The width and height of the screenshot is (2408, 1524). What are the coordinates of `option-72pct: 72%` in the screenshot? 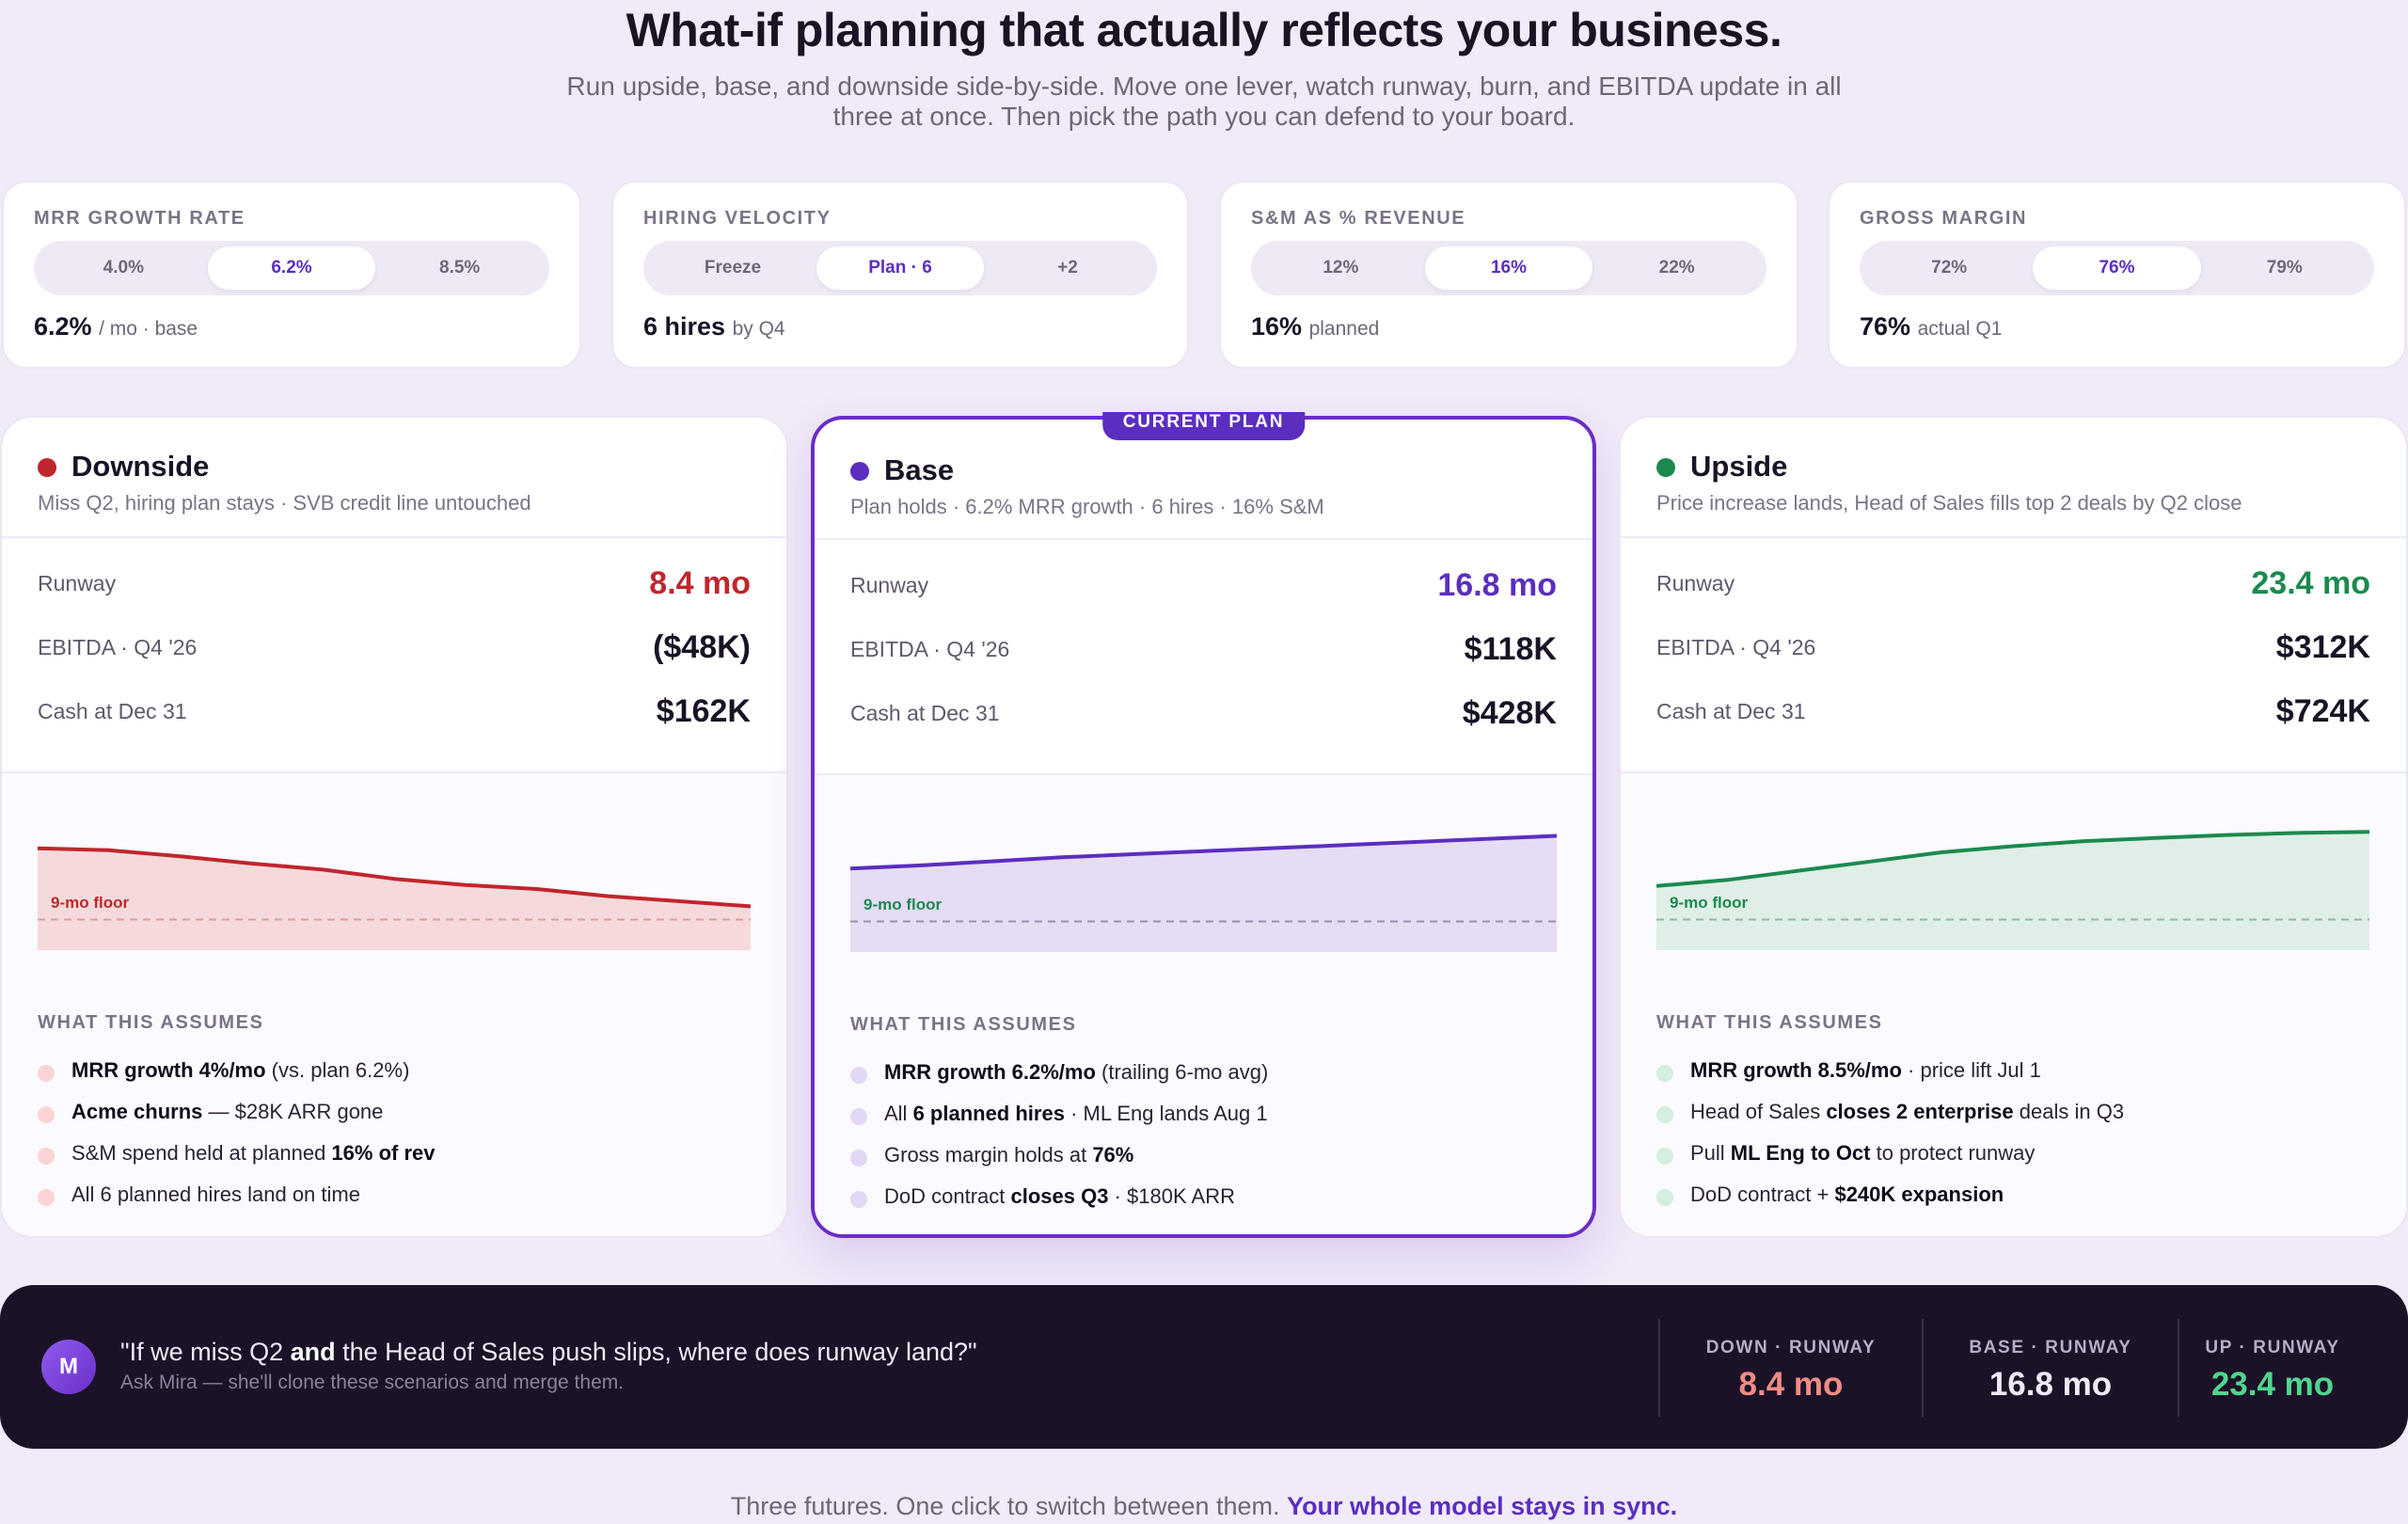 It's located at (1950, 268).